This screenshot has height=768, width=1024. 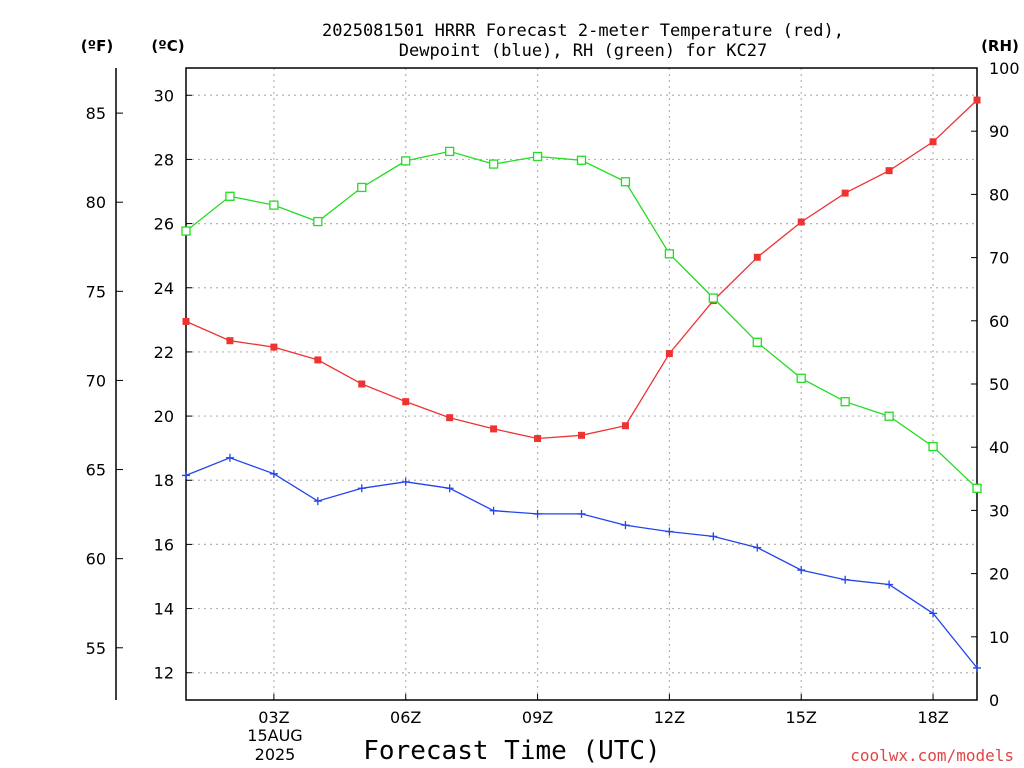 What do you see at coordinates (164, 673) in the screenshot?
I see `celsius-tick-label: 12` at bounding box center [164, 673].